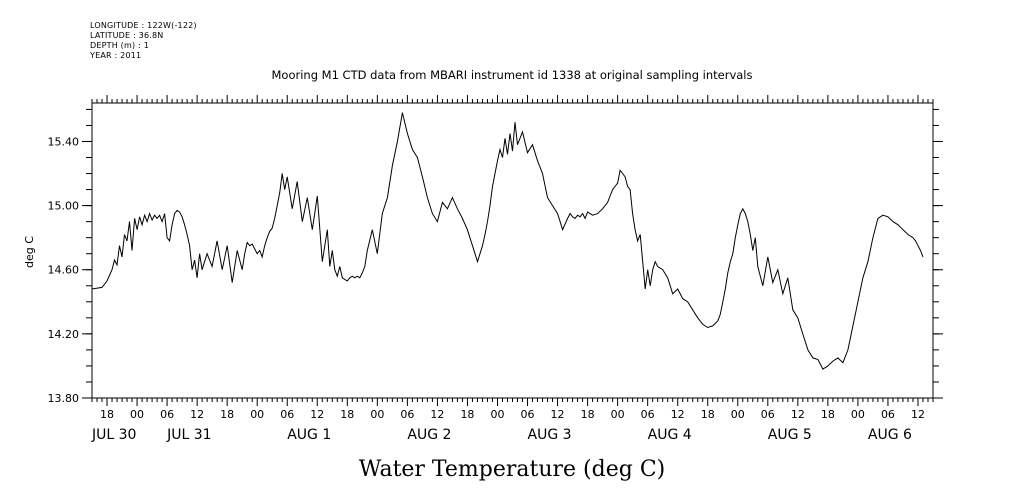  What do you see at coordinates (29, 252) in the screenshot?
I see `y-axis-label: deg C` at bounding box center [29, 252].